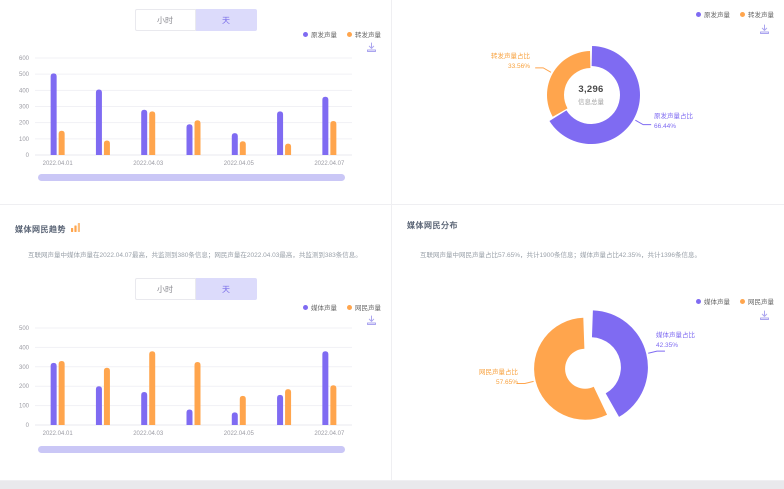 This screenshot has width=784, height=489. What do you see at coordinates (432, 225) in the screenshot?
I see `panel-title: 媒体网民分布` at bounding box center [432, 225].